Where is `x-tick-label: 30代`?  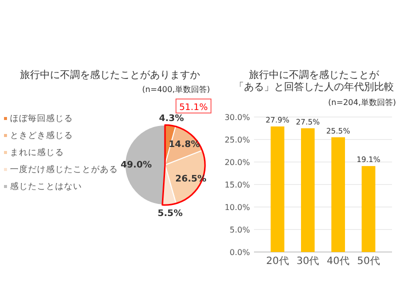
x-tick-label: 30代 is located at coordinates (308, 261).